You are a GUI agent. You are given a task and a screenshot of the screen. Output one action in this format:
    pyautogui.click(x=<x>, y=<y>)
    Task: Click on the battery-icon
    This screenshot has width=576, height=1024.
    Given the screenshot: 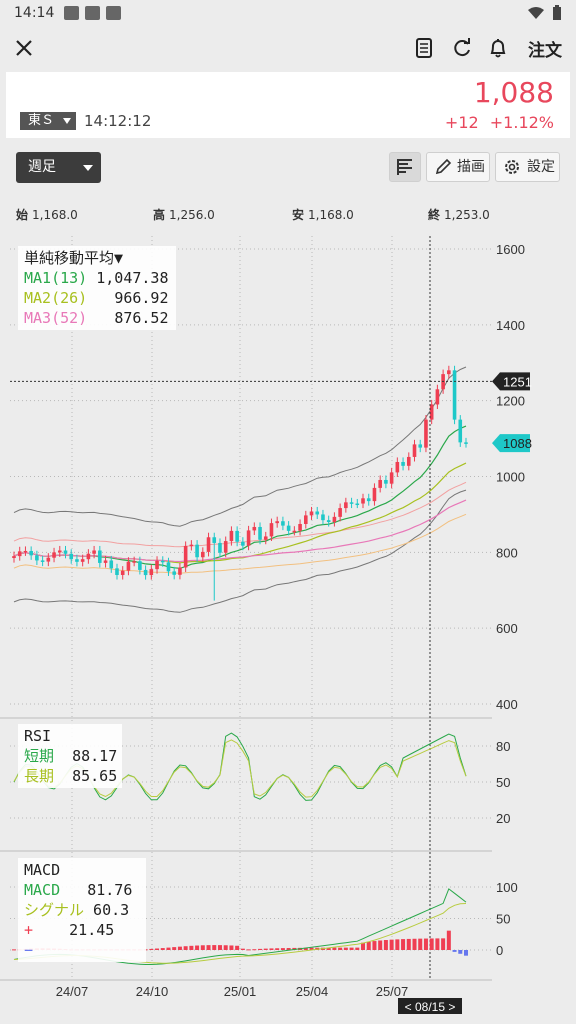 What is the action you would take?
    pyautogui.click(x=557, y=12)
    